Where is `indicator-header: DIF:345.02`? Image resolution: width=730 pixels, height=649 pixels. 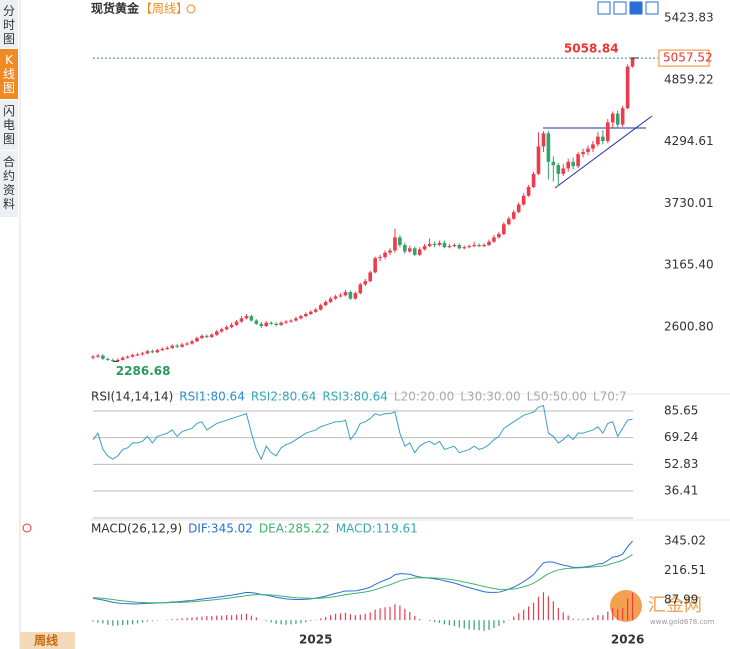 indicator-header: DIF:345.02 is located at coordinates (220, 529).